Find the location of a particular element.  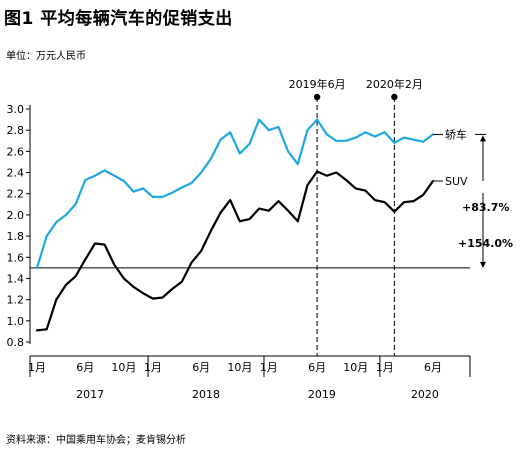

source-note: 资料来源：中国乘用车协会；麦肯锡分析 is located at coordinates (96, 440).